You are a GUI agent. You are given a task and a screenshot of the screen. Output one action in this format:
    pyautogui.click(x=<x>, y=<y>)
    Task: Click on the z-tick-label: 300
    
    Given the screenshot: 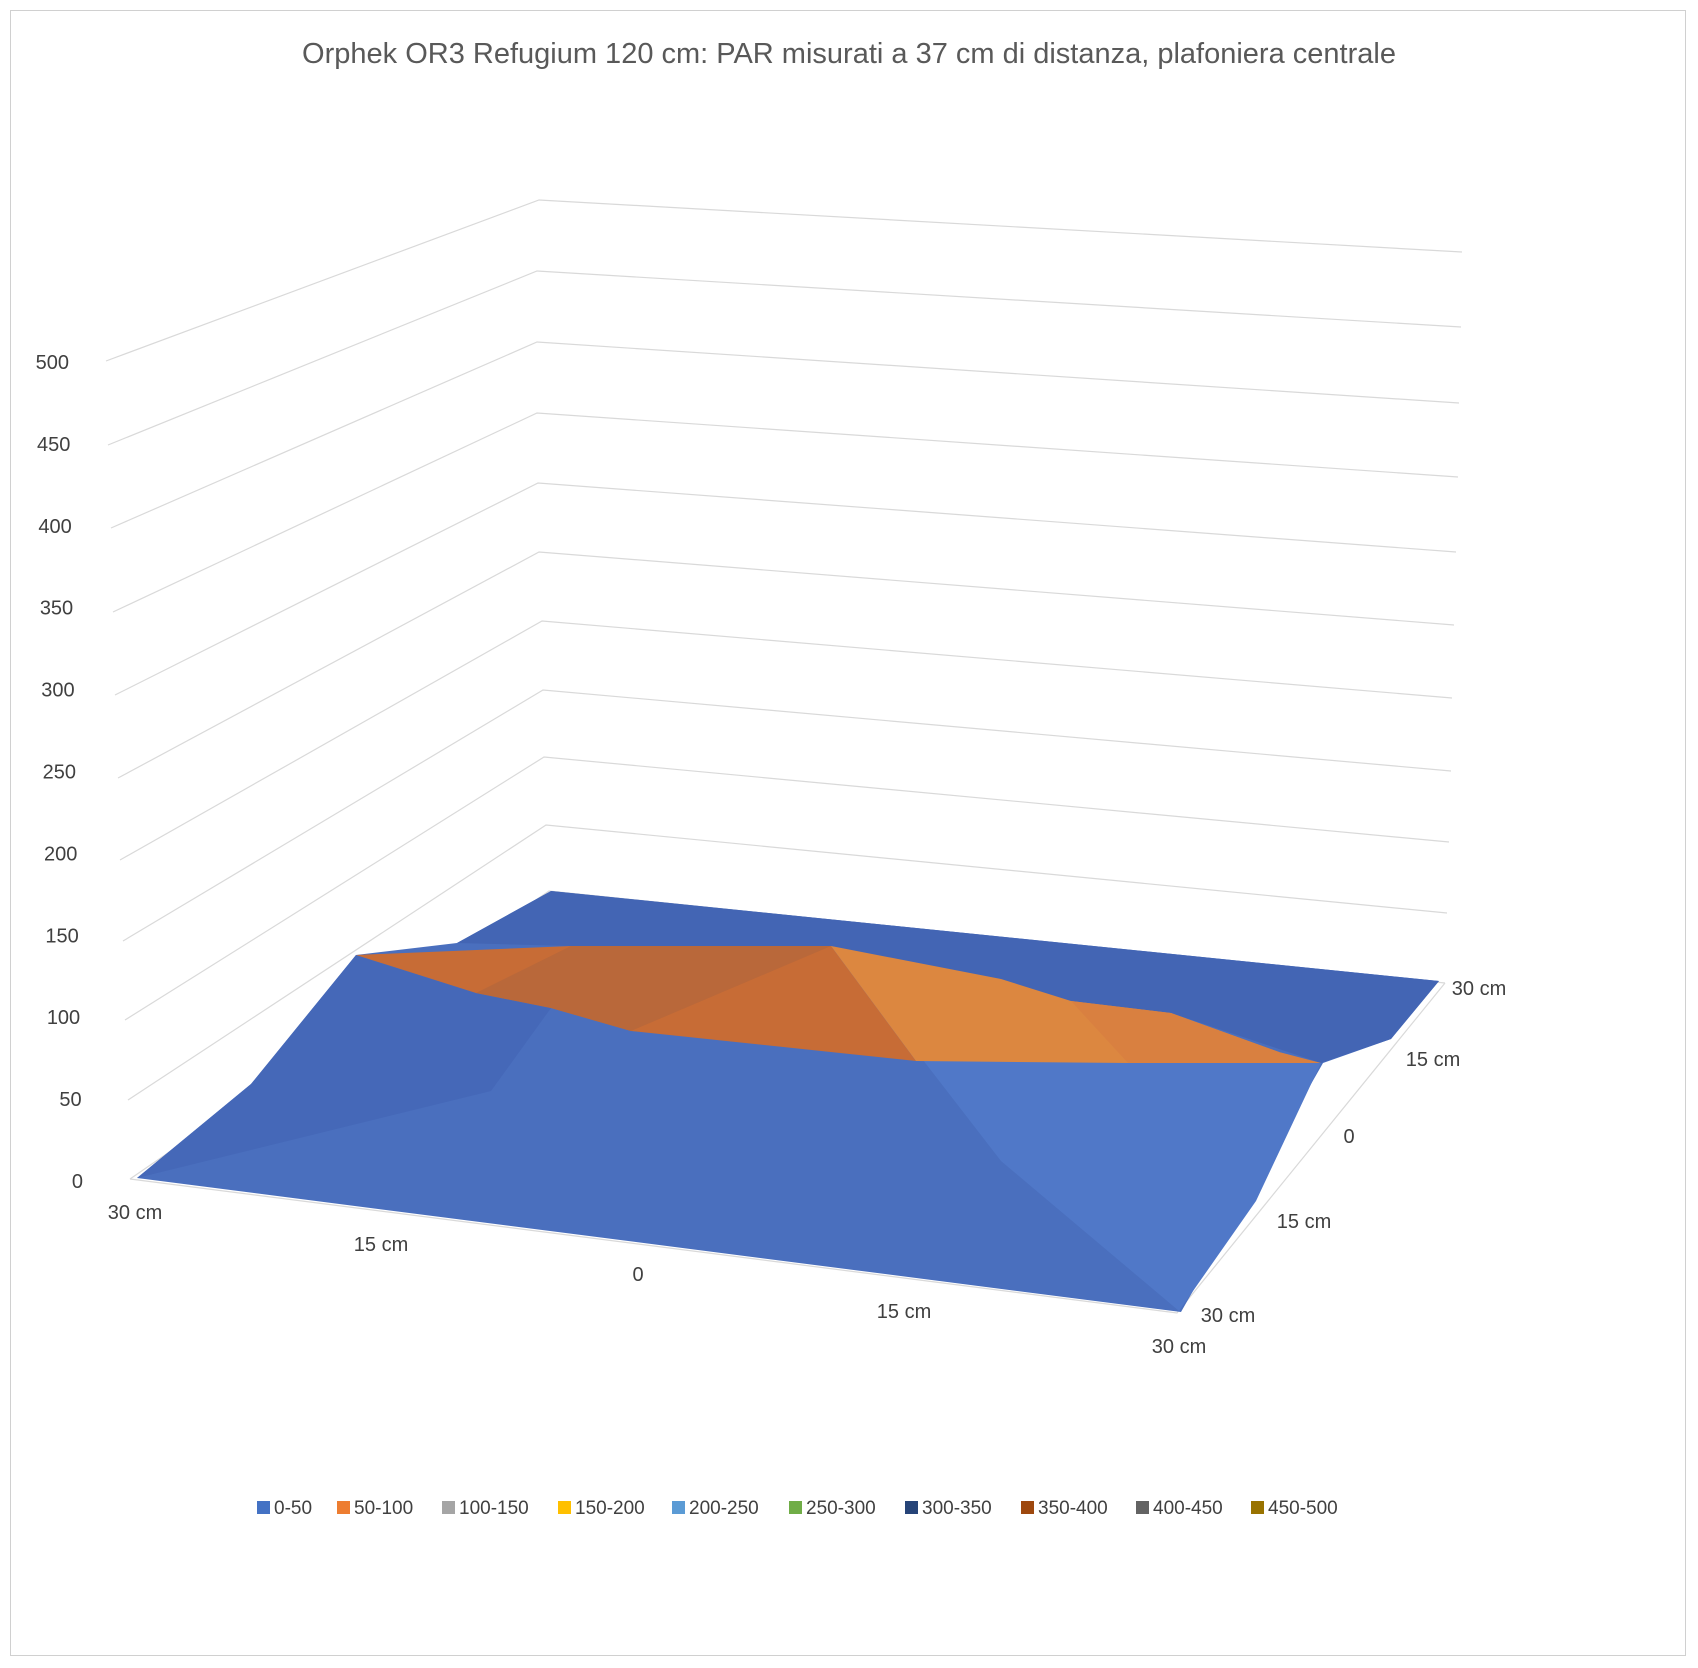 What is the action you would take?
    pyautogui.click(x=57, y=691)
    